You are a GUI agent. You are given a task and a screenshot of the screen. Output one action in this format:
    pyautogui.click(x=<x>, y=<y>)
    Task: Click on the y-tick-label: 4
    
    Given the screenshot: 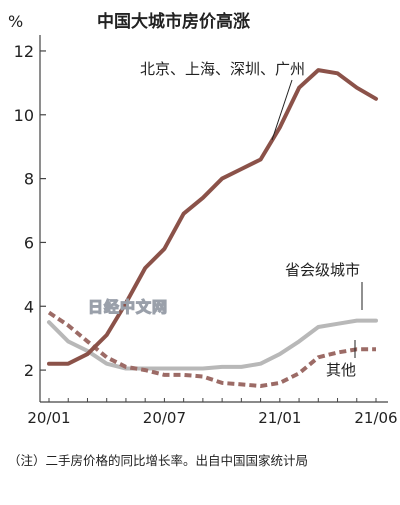 What is the action you would take?
    pyautogui.click(x=29, y=306)
    